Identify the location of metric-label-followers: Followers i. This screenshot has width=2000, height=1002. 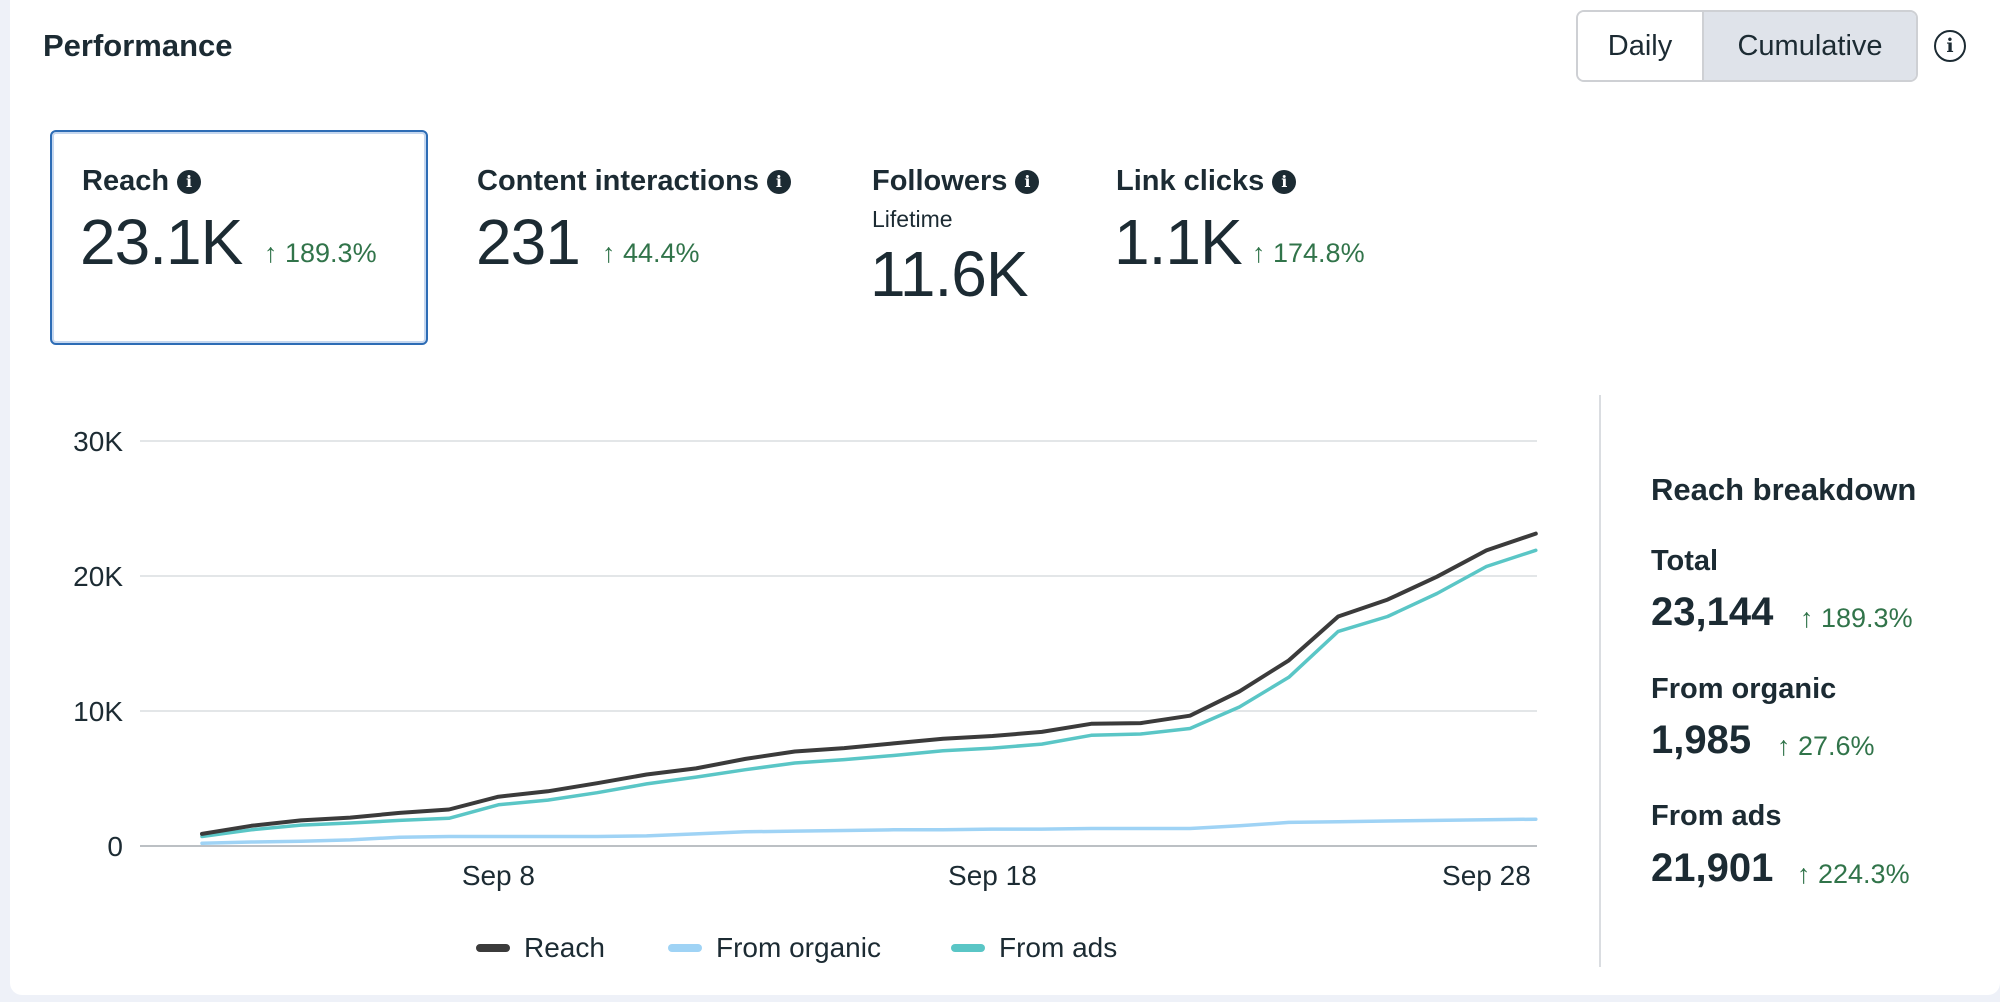
(956, 181).